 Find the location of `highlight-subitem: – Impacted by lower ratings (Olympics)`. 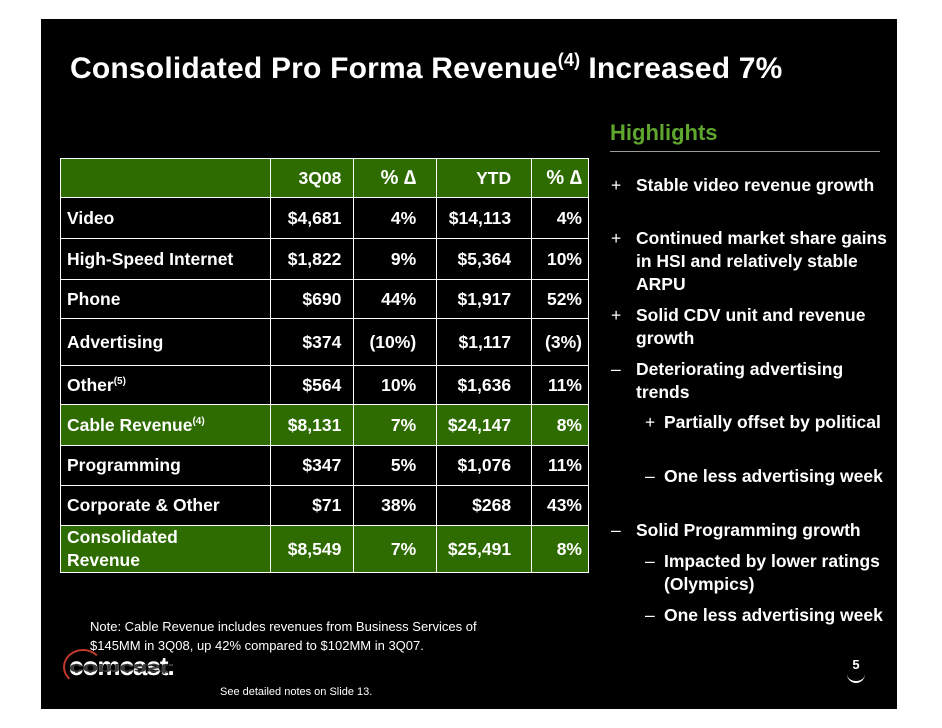

highlight-subitem: – Impacted by lower ratings (Olympics) is located at coordinates (767, 573).